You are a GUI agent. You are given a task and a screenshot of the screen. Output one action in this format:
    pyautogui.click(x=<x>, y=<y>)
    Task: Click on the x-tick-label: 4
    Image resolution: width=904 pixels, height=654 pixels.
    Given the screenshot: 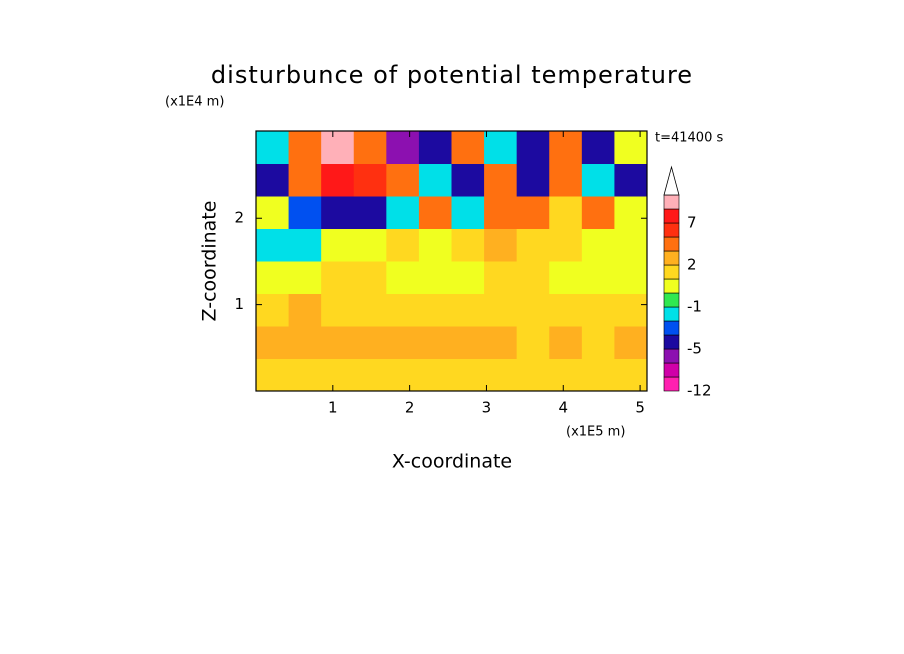 What is the action you would take?
    pyautogui.click(x=563, y=408)
    